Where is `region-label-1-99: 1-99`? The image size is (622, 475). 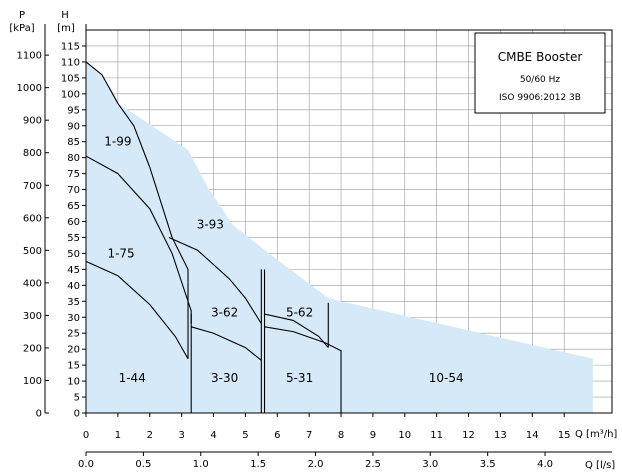
region-label-1-99: 1-99 is located at coordinates (117, 142).